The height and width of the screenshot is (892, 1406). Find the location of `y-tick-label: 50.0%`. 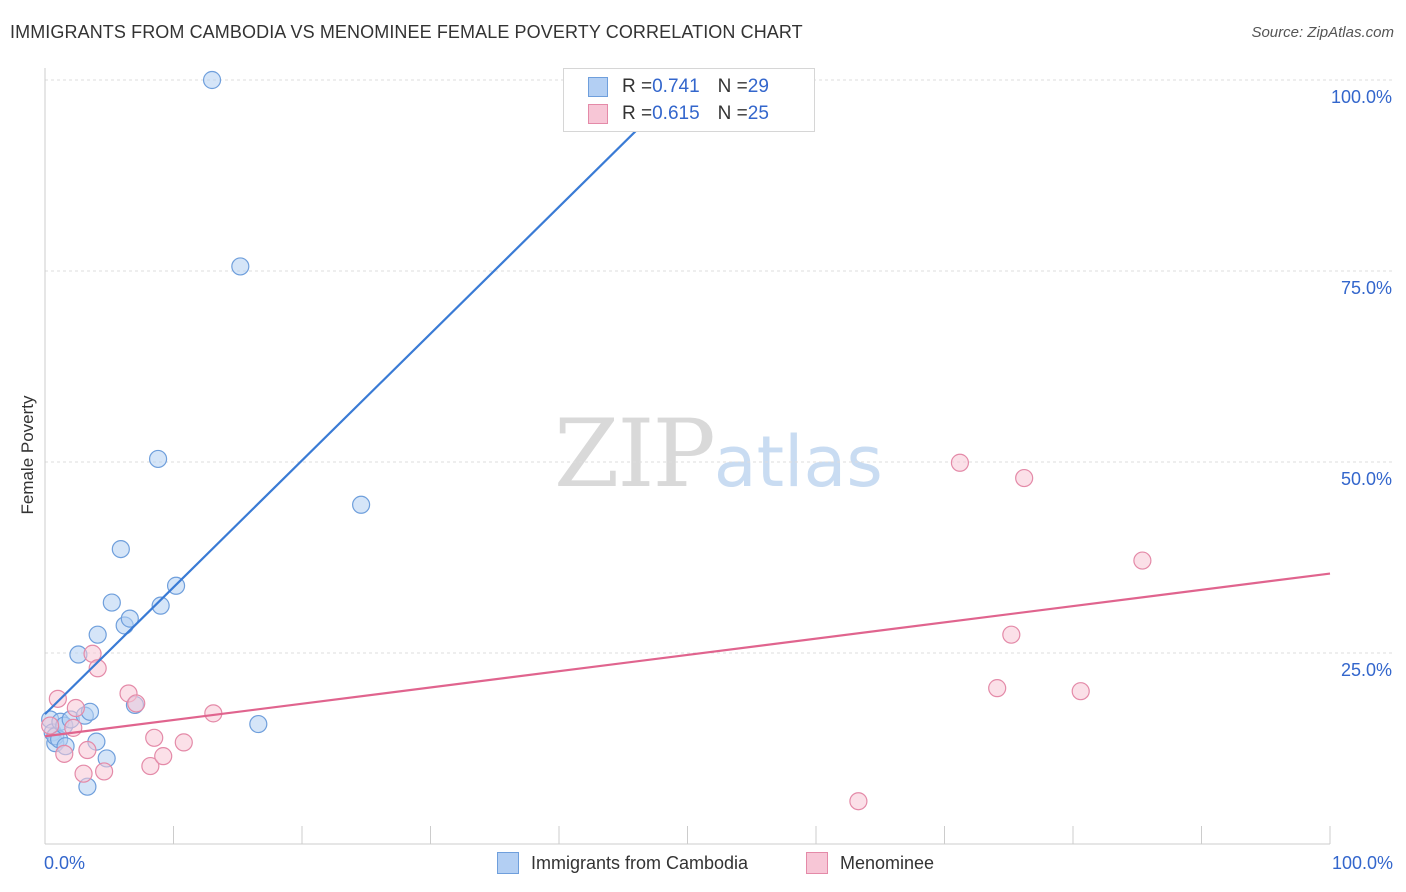

y-tick-label: 50.0% is located at coordinates (1366, 479).